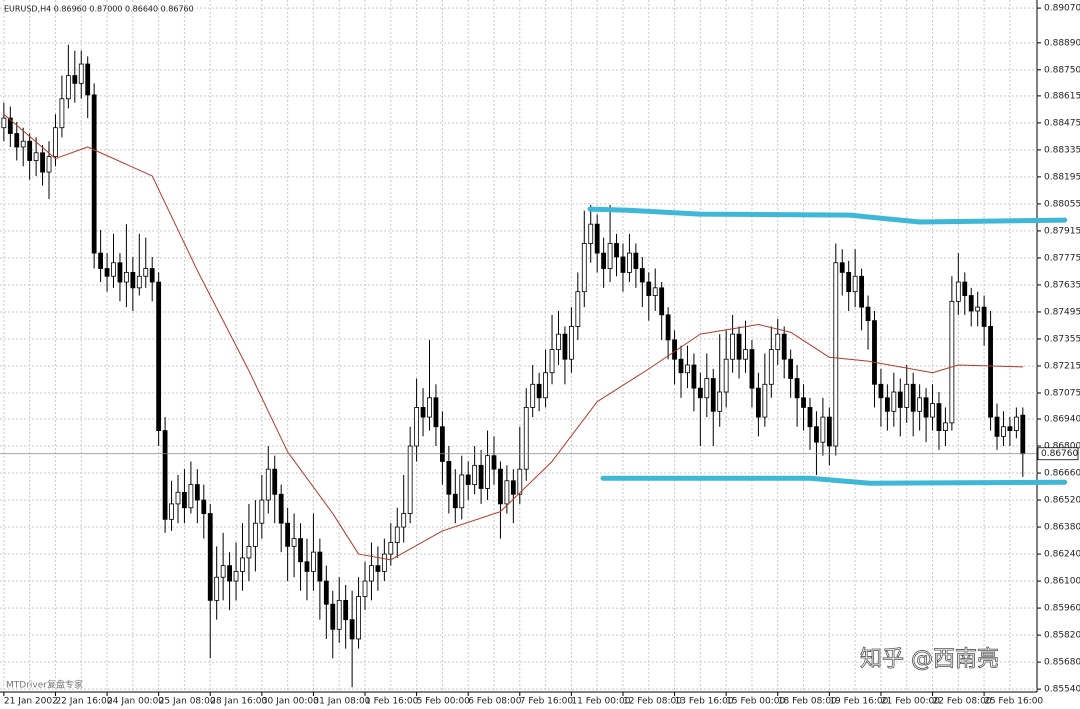 This screenshot has height=709, width=1080. Describe the element at coordinates (1062, 150) in the screenshot. I see `y-tick-label: 0.88335` at that location.